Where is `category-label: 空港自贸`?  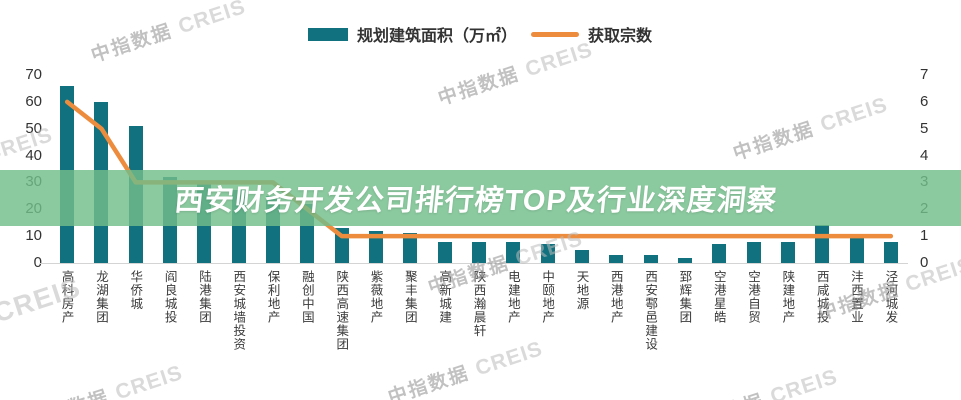
category-label: 空港自贸 is located at coordinates (753, 297).